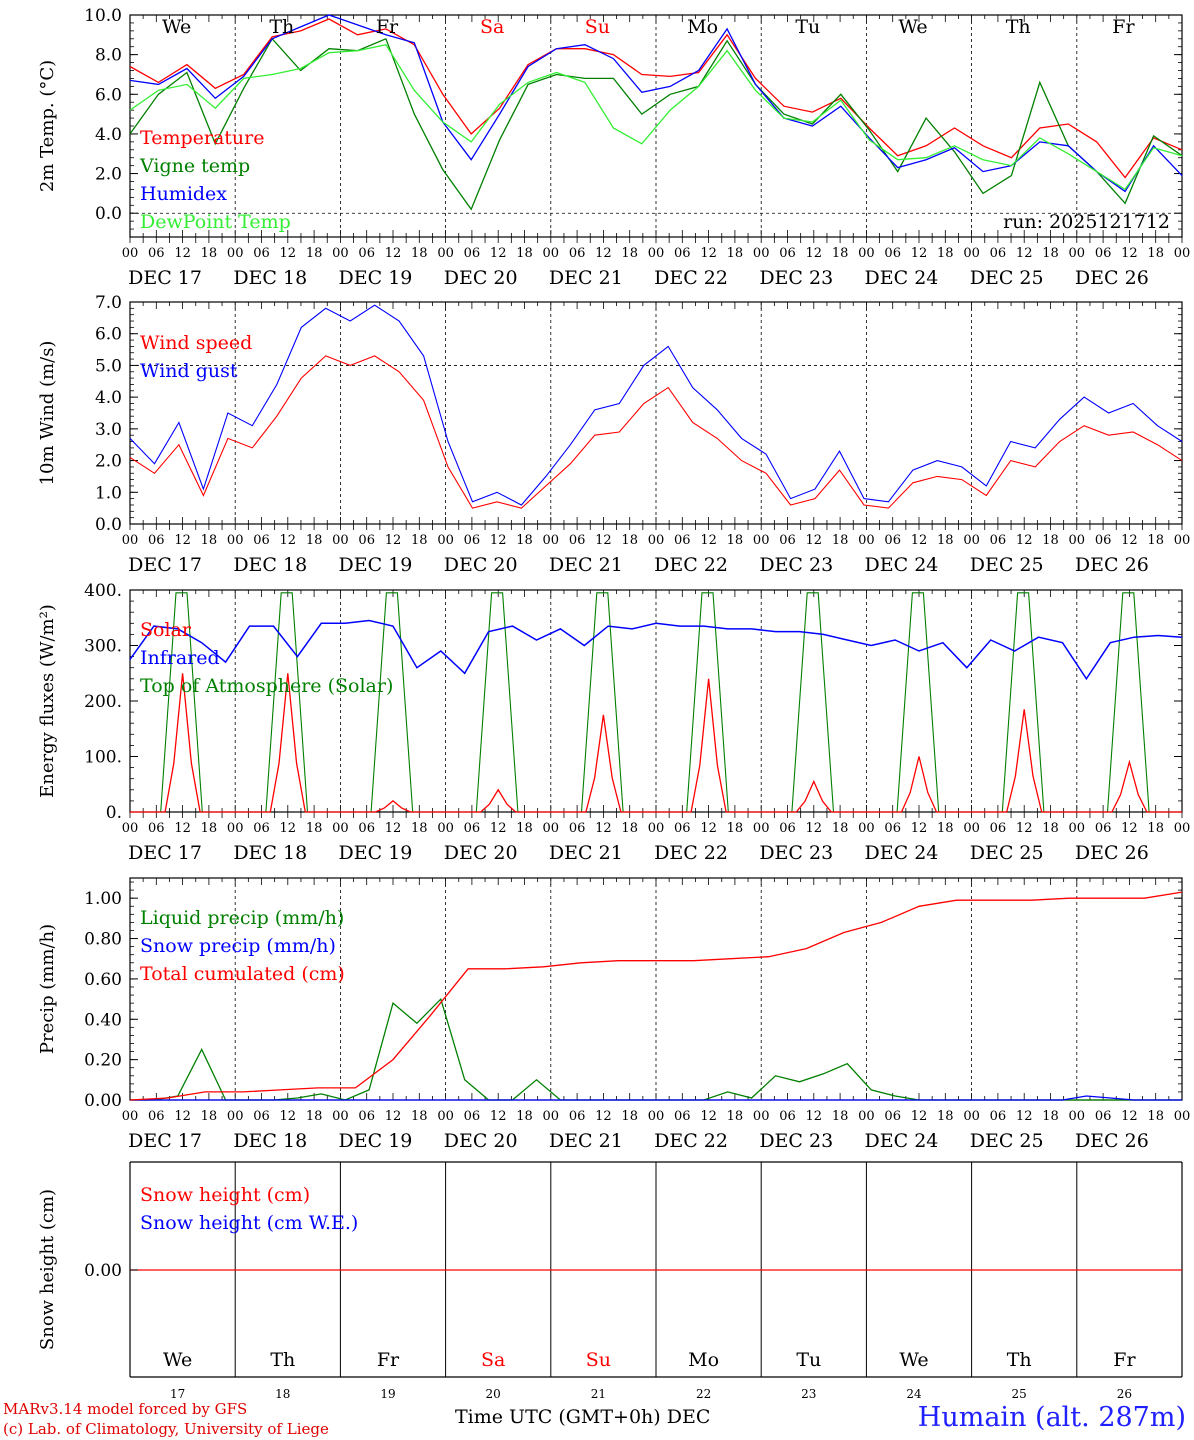 The image size is (1194, 1440). Describe the element at coordinates (108, 95) in the screenshot. I see `y-tick-label: 6.0` at that location.